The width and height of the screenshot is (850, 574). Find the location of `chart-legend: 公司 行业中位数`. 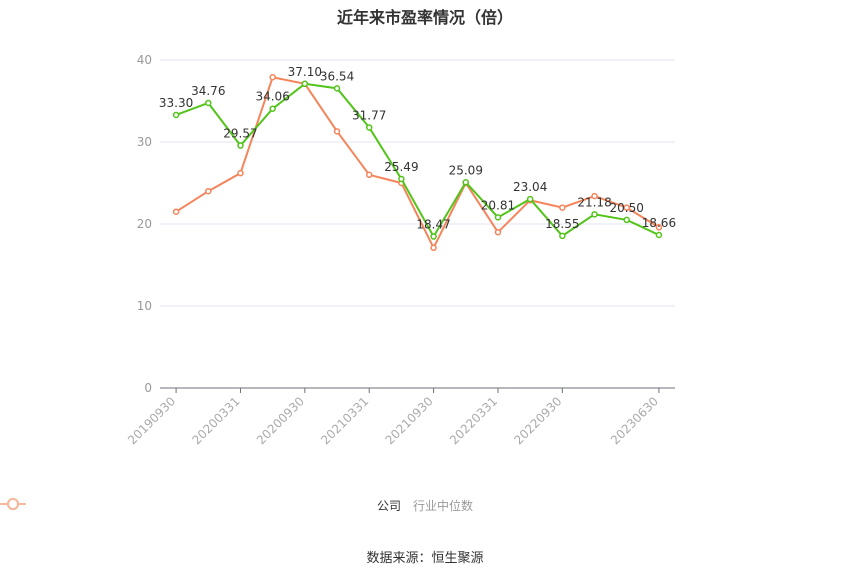

chart-legend: 公司 行业中位数 is located at coordinates (425, 505).